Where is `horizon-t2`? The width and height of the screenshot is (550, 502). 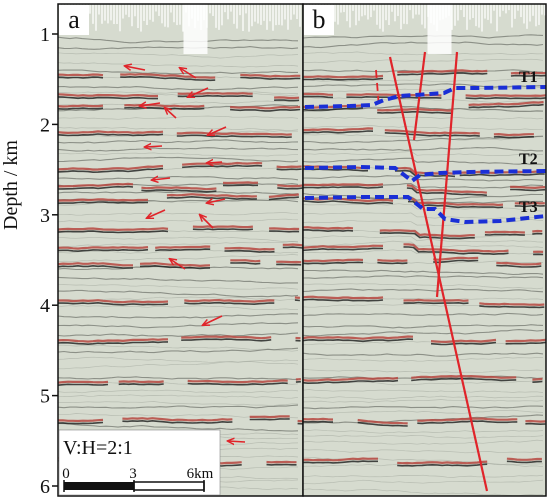
horizon-t2 is located at coordinates (425, 174).